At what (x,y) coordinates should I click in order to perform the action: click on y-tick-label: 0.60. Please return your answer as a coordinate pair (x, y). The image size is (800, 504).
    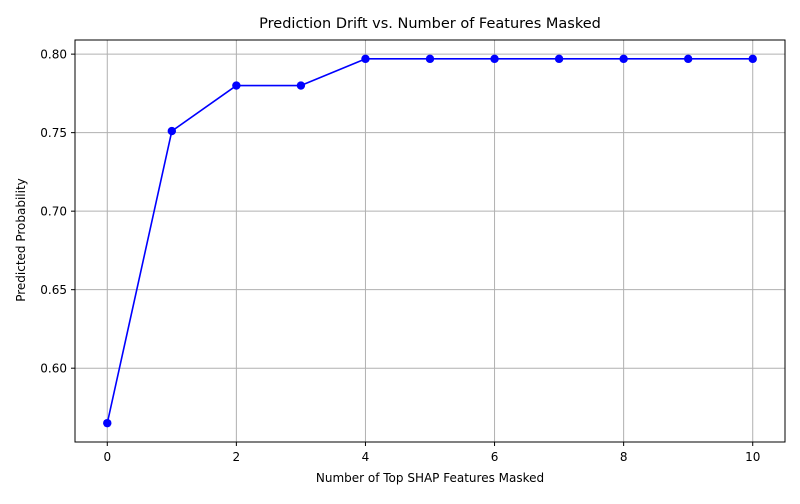
    Looking at the image, I should click on (53, 369).